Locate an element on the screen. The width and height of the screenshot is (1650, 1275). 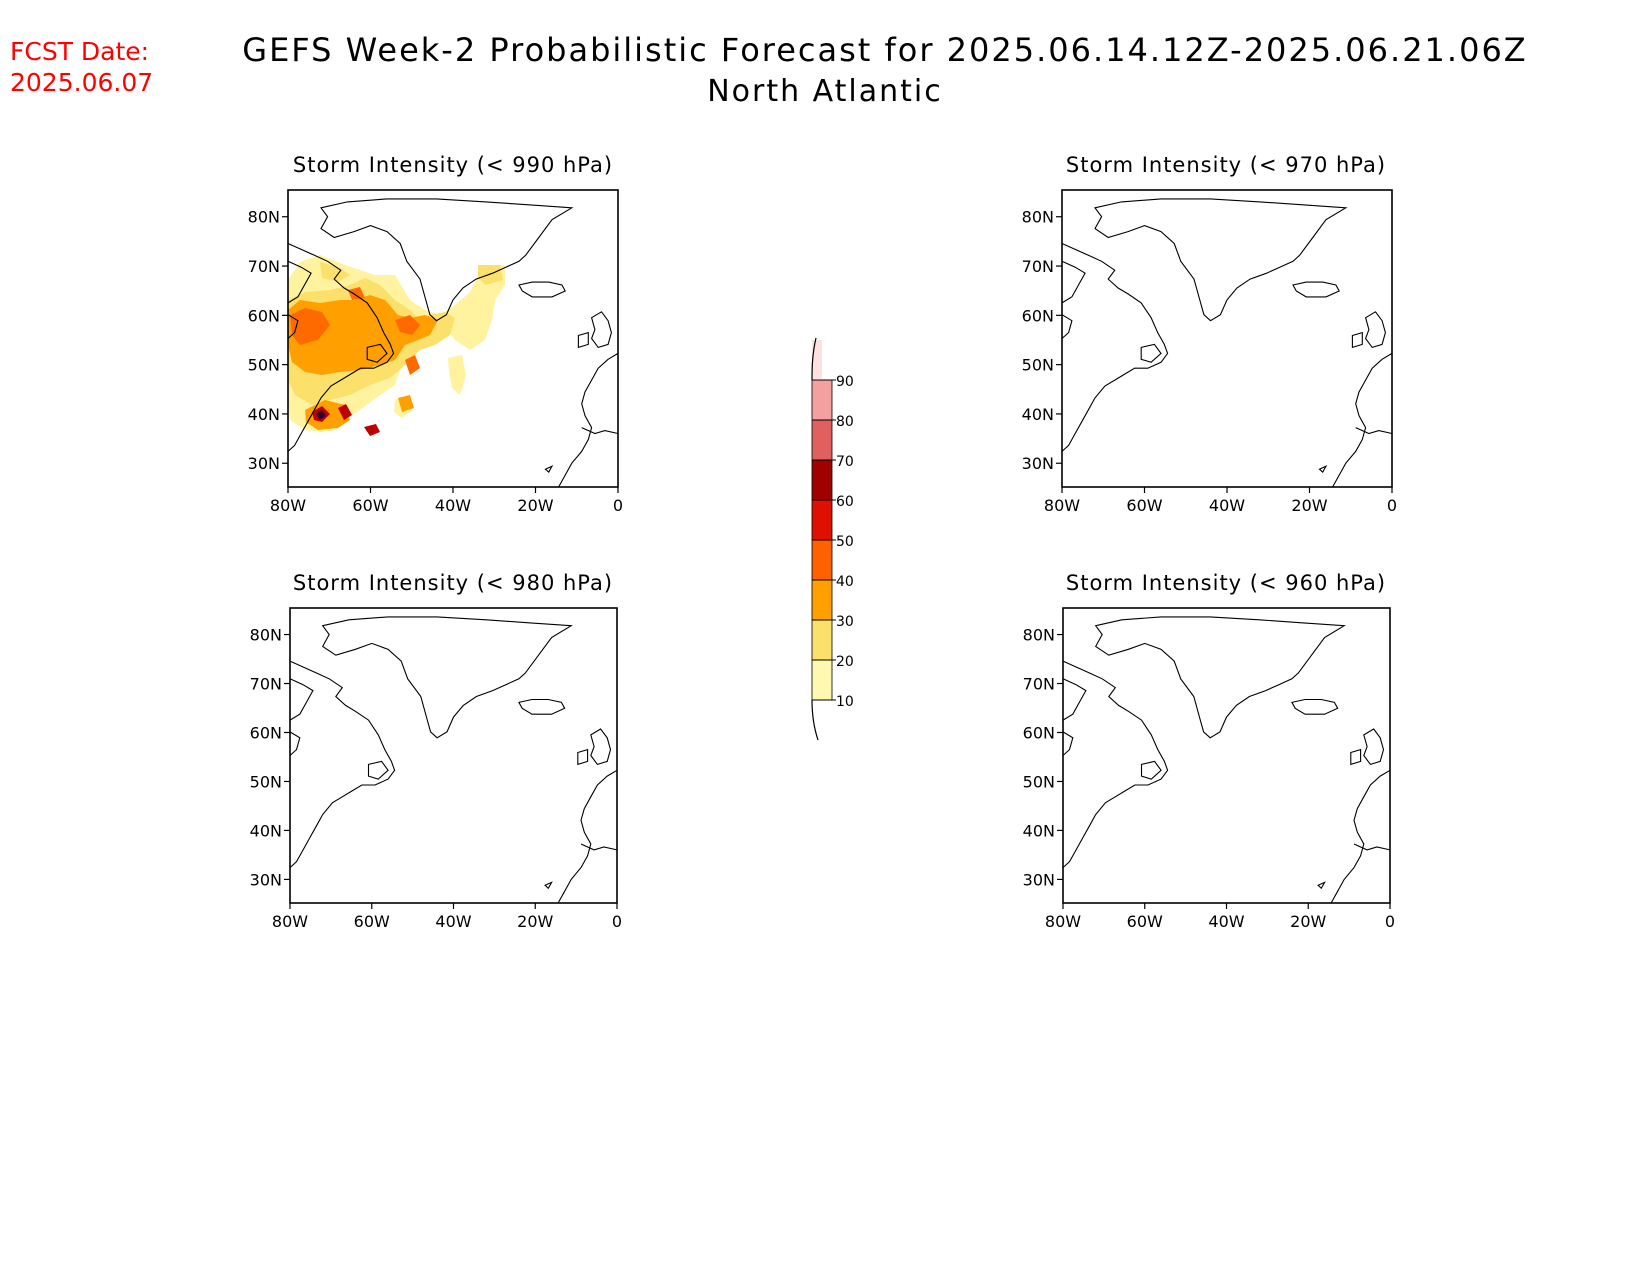
colorbar-label: 10 is located at coordinates (845, 702).